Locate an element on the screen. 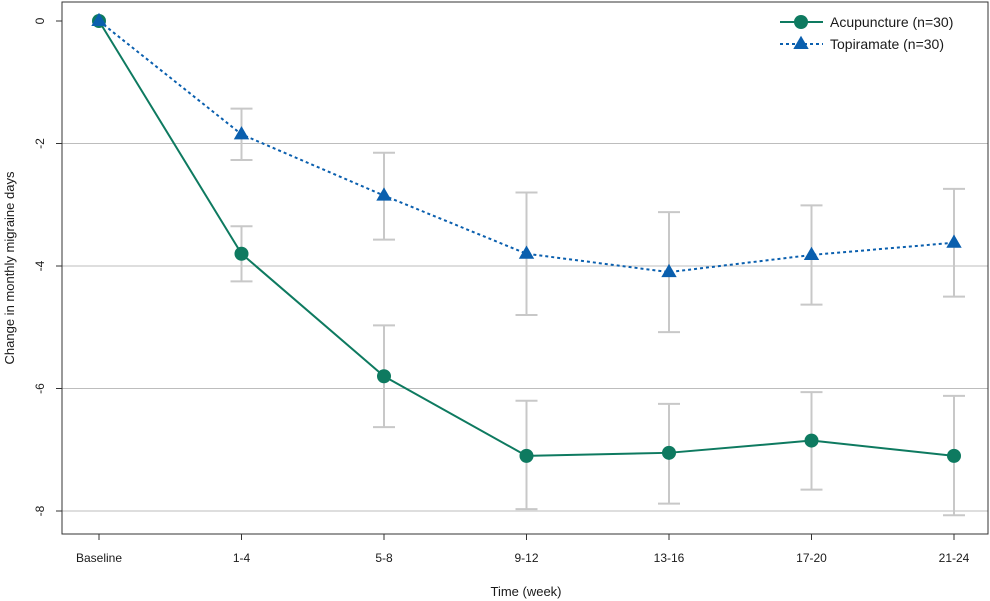 Image resolution: width=990 pixels, height=601 pixels. y-axis: 0 -2 -4 -6 -8 is located at coordinates (47, 266).